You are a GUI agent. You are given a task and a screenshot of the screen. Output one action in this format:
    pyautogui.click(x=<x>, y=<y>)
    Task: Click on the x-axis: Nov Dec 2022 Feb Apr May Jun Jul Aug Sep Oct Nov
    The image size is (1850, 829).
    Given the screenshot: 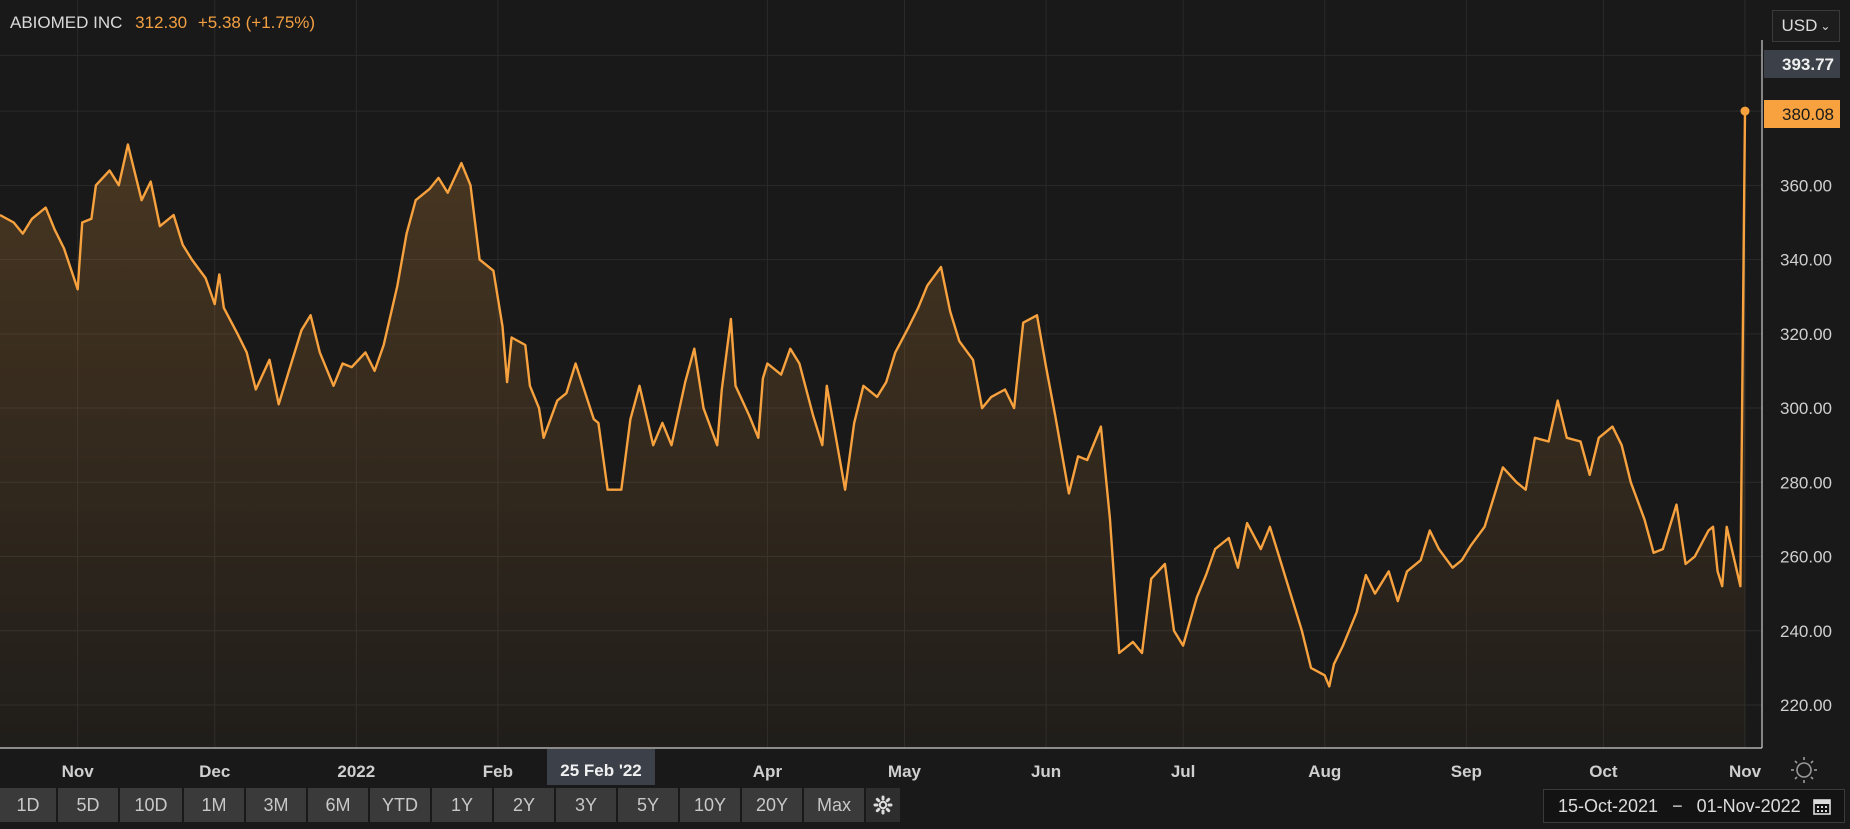 What is the action you would take?
    pyautogui.click(x=912, y=771)
    